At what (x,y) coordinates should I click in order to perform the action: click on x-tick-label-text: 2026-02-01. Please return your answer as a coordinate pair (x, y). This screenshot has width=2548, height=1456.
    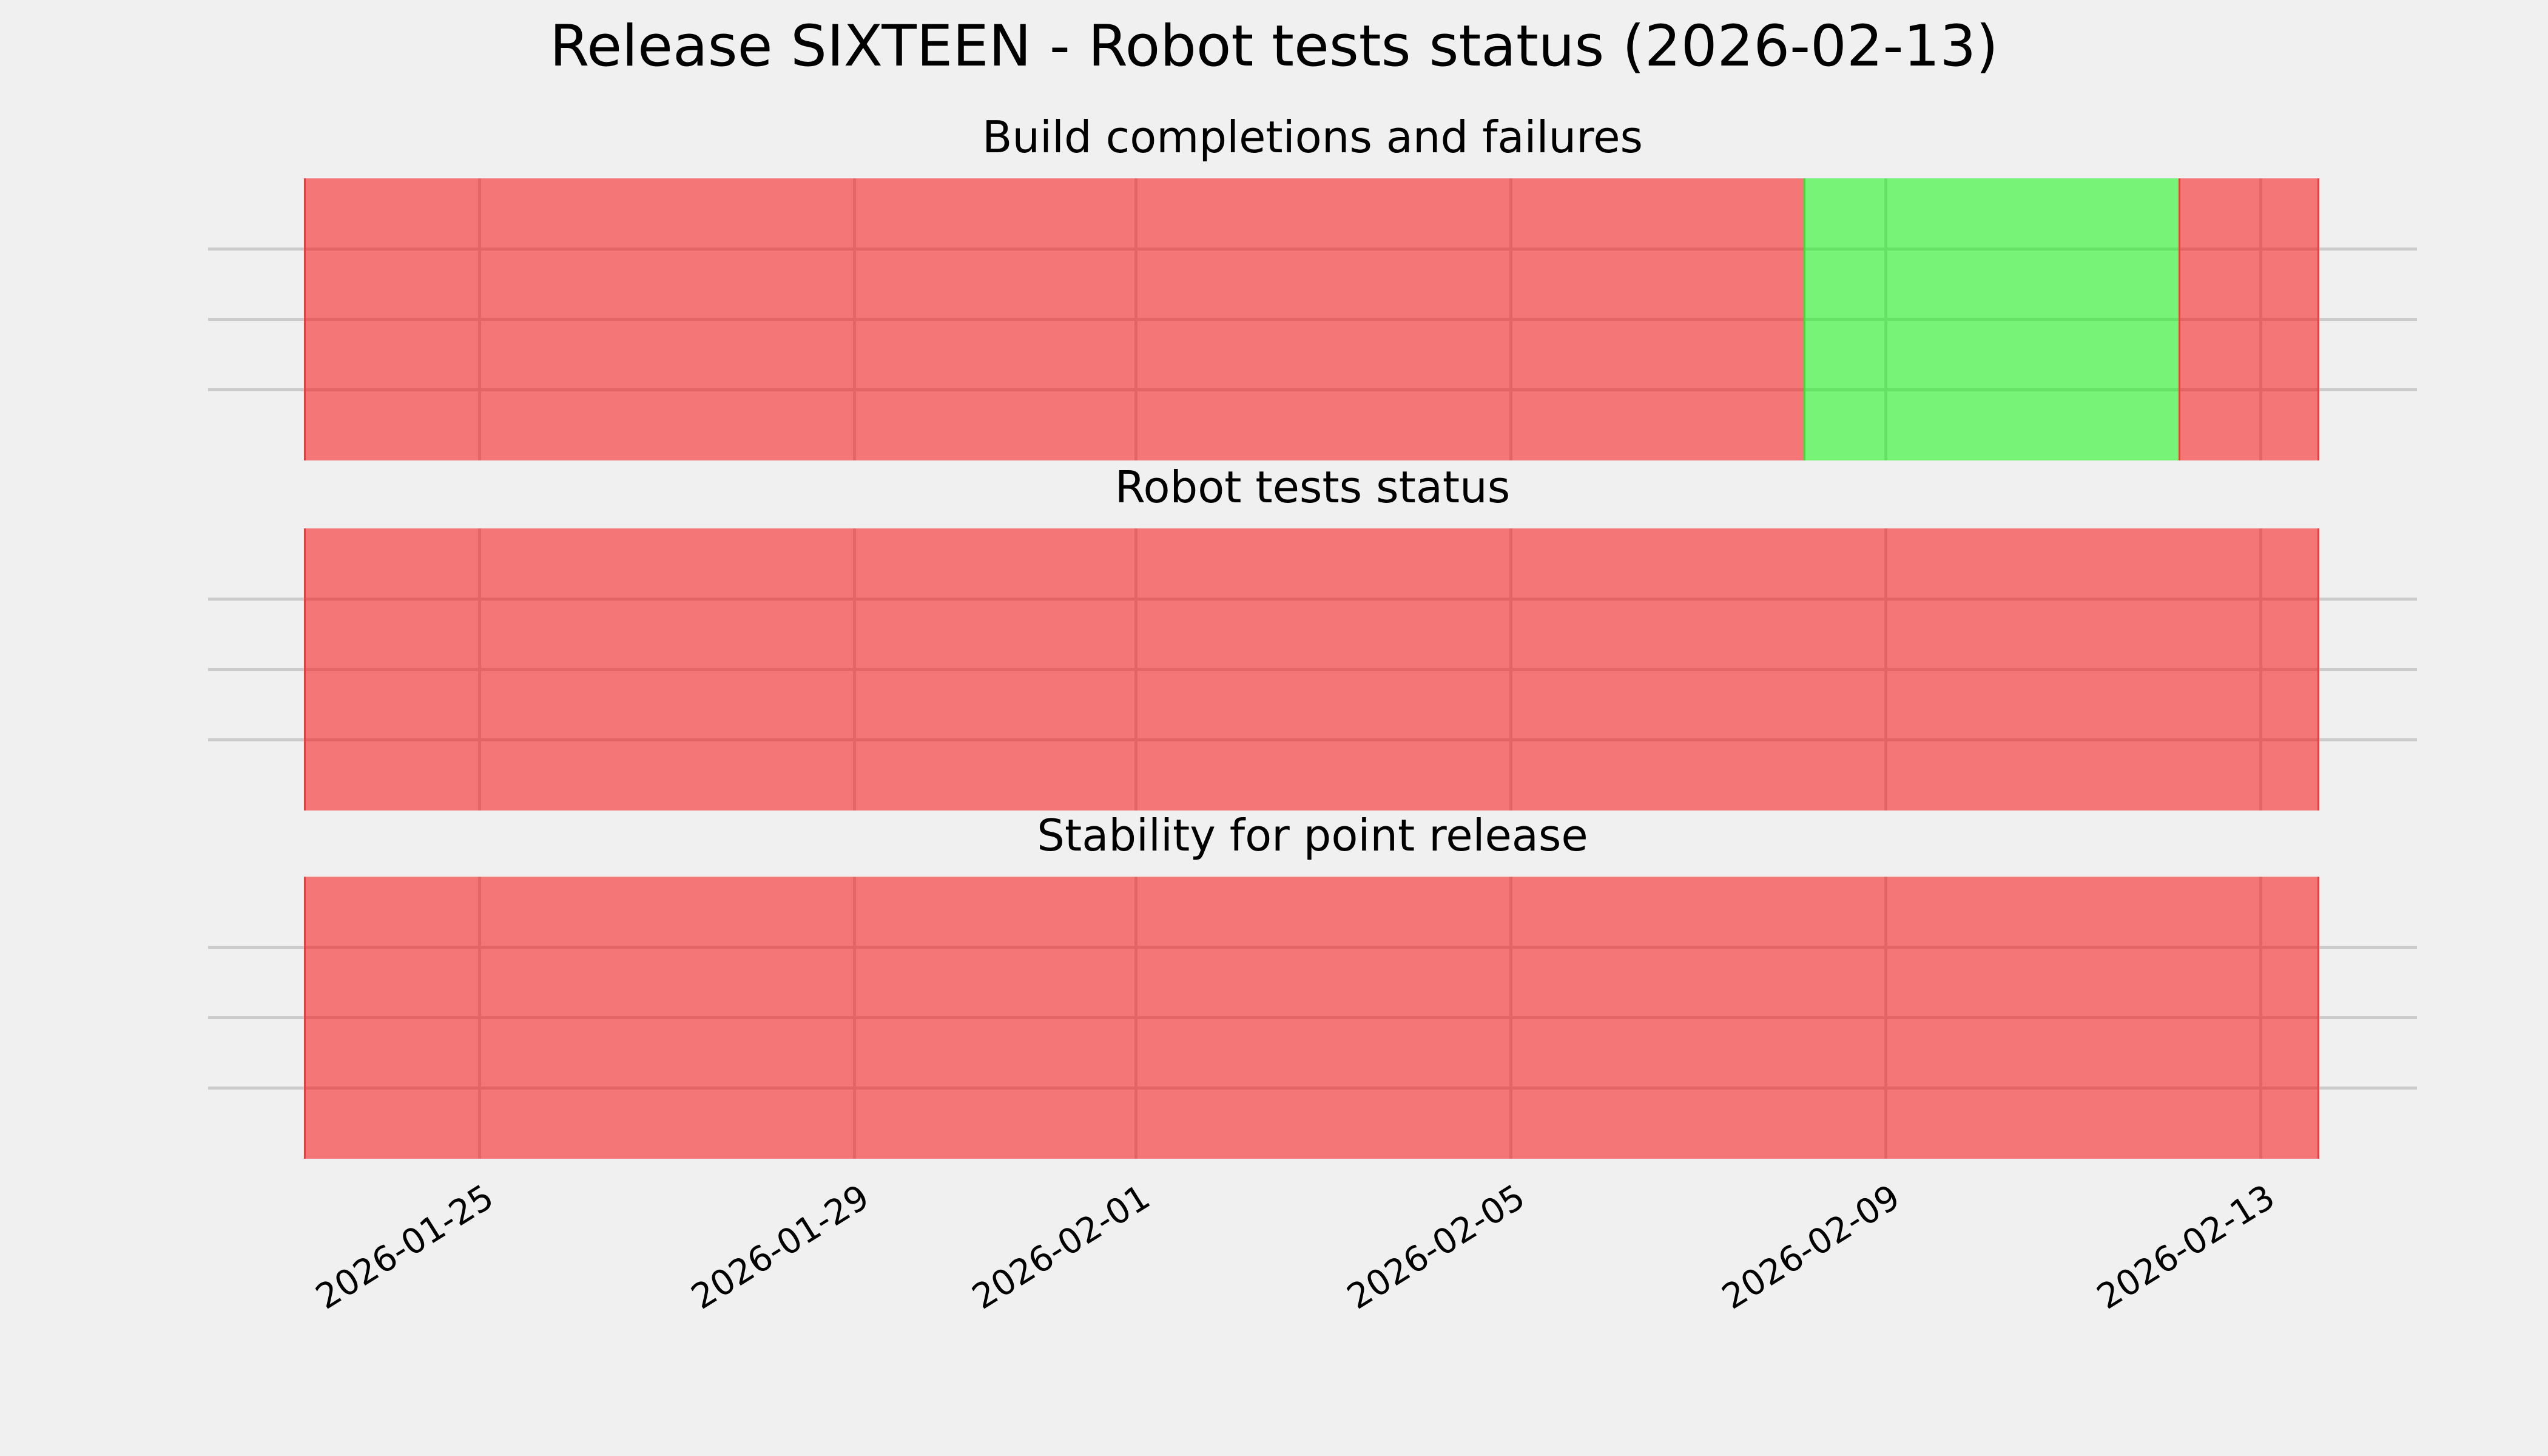
    Looking at the image, I should click on (1061, 1247).